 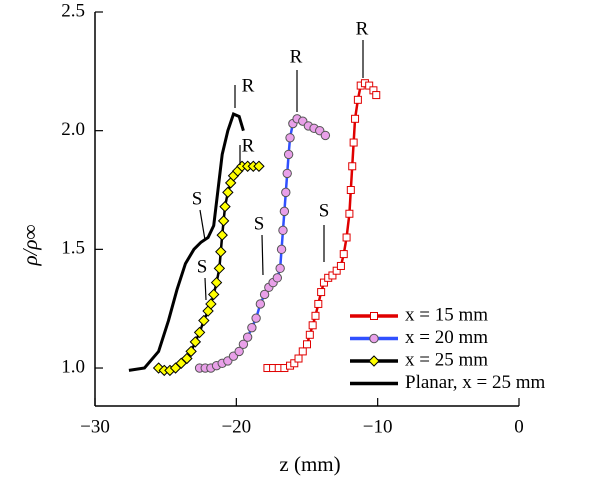 I want to click on x-tick-label: 0, so click(x=519, y=426).